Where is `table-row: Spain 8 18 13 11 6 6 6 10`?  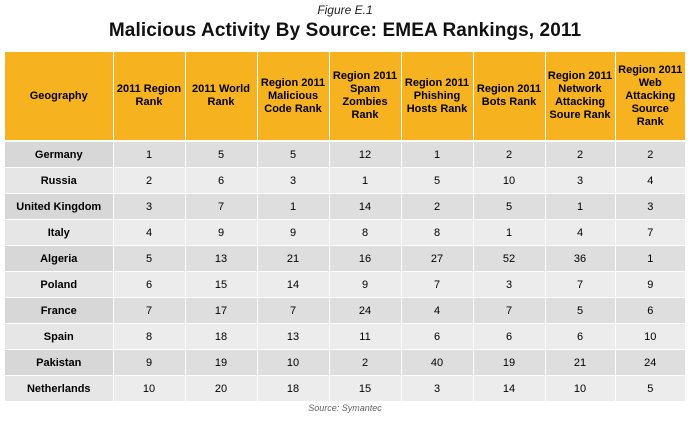 table-row: Spain 8 18 13 11 6 6 6 10 is located at coordinates (345, 336).